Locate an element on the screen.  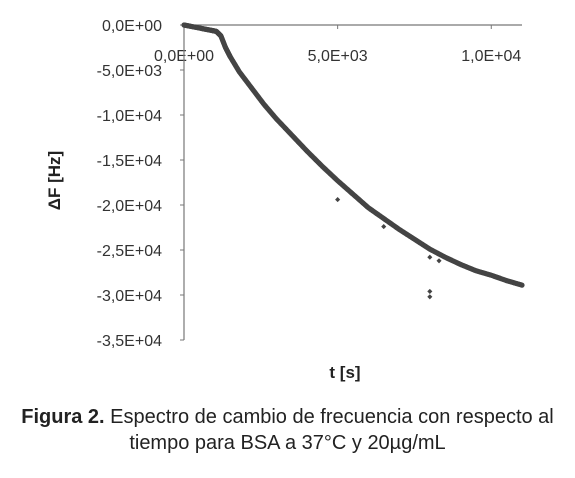
x-axis-title: t [s] is located at coordinates (344, 372).